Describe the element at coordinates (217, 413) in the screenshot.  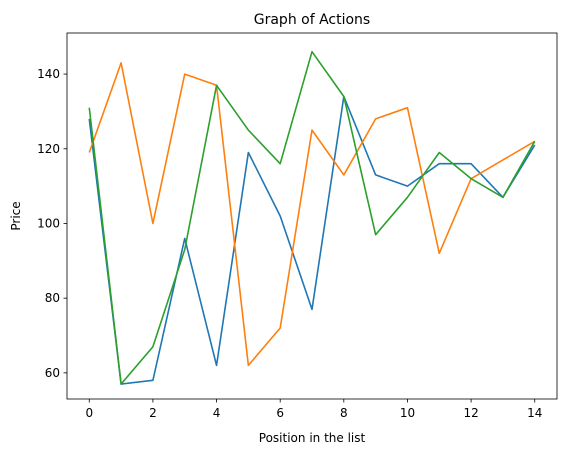
I see `x-tick-label: 4` at that location.